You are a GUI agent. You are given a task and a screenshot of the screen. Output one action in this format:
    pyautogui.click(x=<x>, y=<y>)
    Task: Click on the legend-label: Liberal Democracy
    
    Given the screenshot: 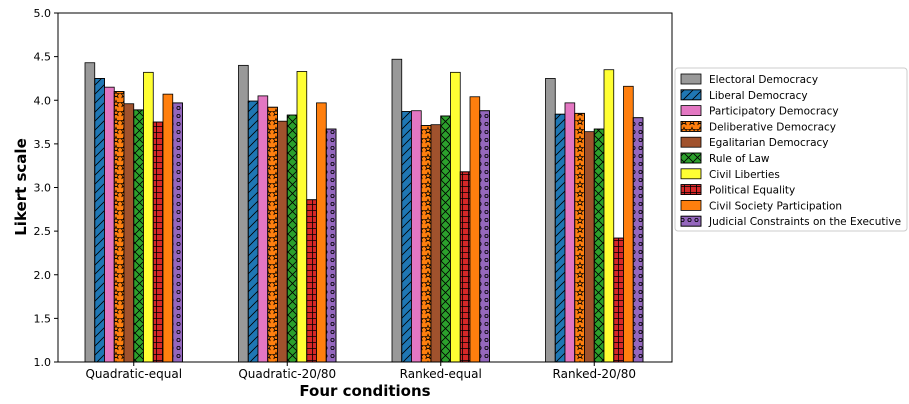 What is the action you would take?
    pyautogui.click(x=758, y=96)
    